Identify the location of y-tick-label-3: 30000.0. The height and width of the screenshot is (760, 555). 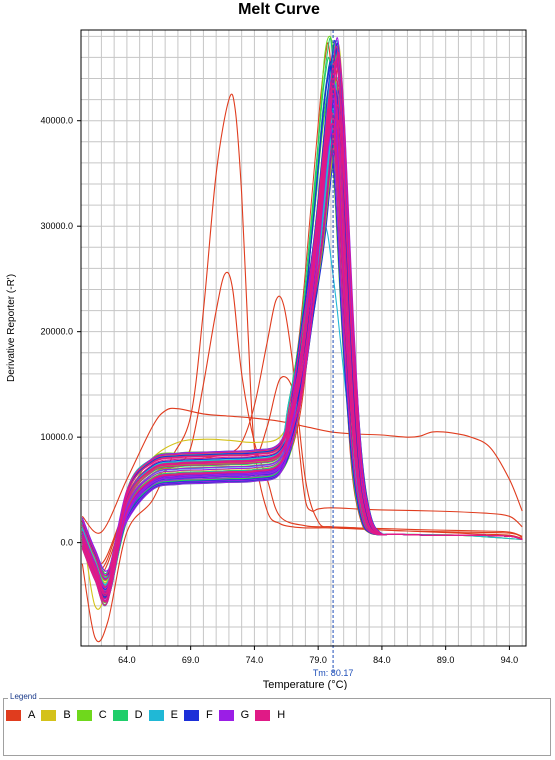
(56, 226).